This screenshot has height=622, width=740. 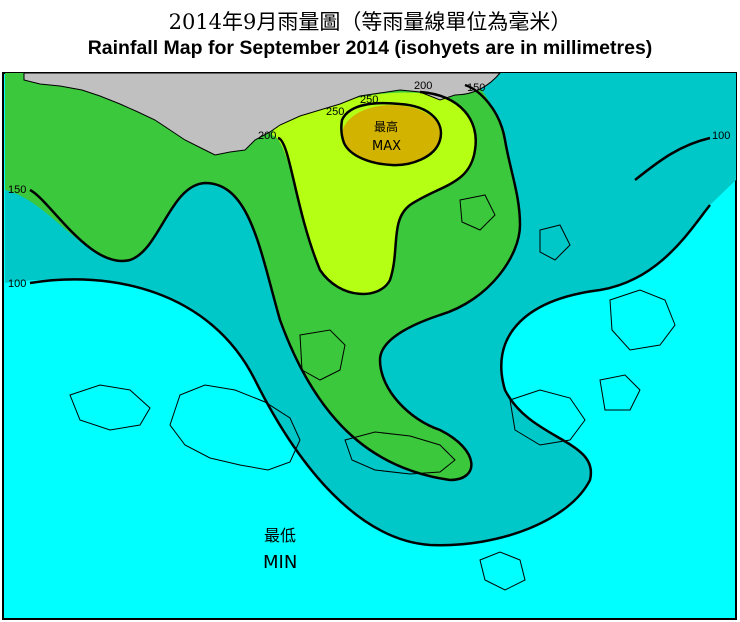 What do you see at coordinates (335, 112) in the screenshot?
I see `isohyet-label-250-a: 250` at bounding box center [335, 112].